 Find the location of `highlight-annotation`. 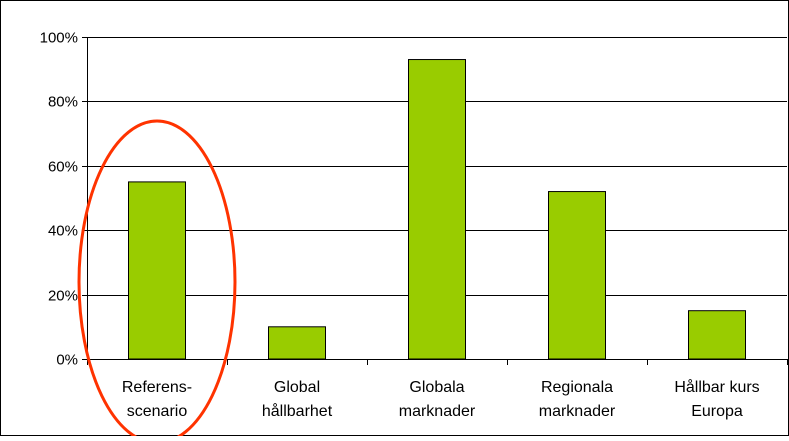

highlight-annotation is located at coordinates (157, 280).